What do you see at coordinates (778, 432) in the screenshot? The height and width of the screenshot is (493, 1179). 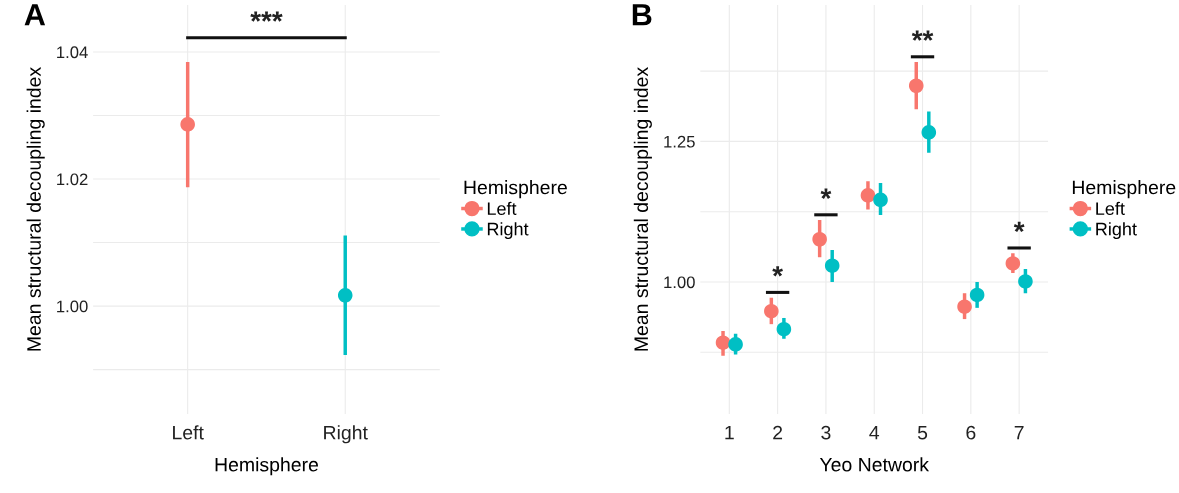 I see `x-tick-label: 2` at bounding box center [778, 432].